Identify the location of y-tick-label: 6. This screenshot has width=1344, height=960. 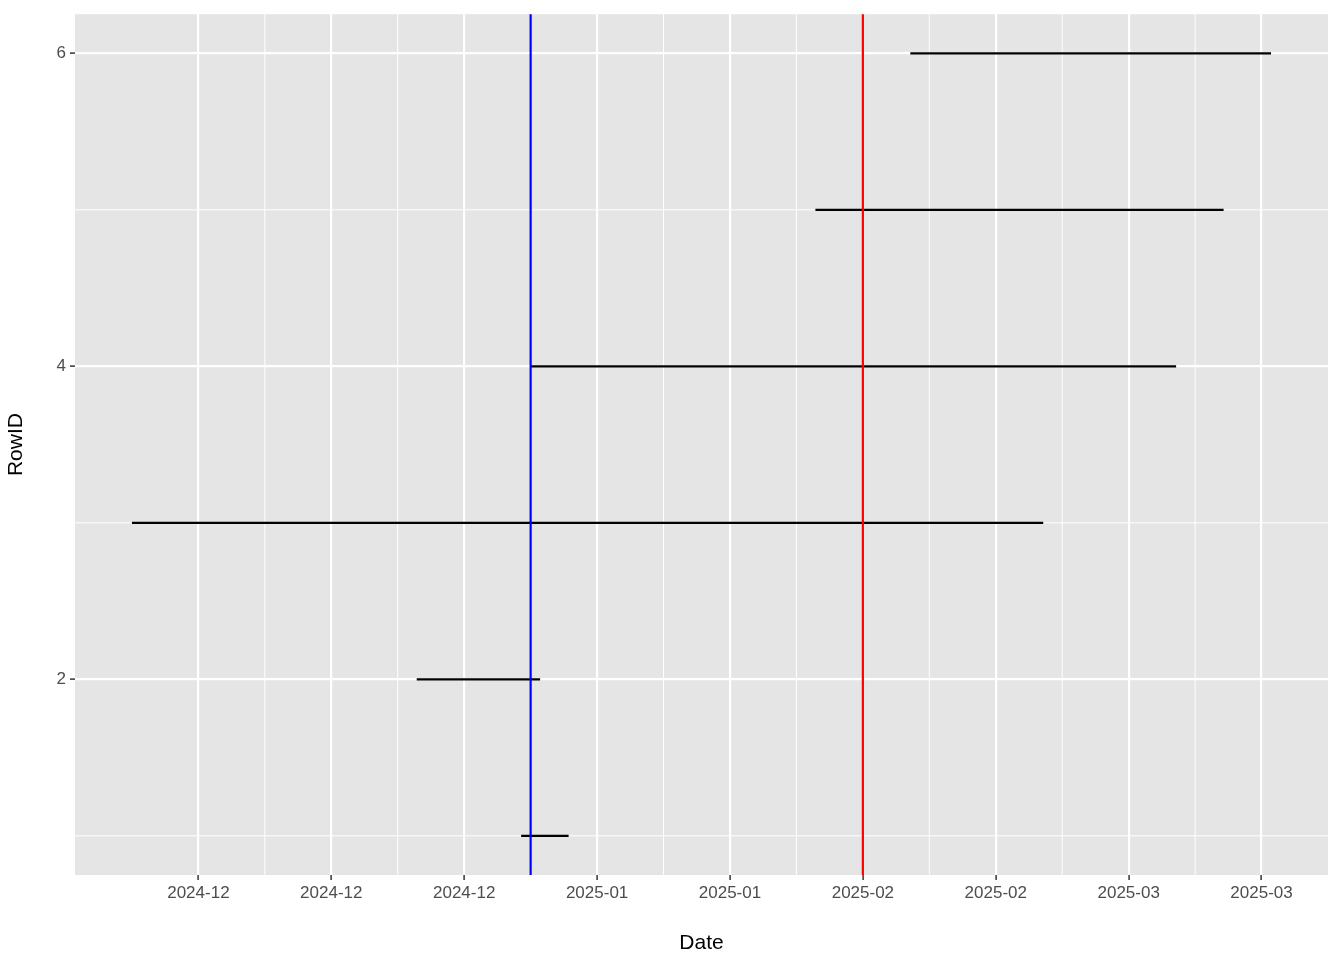
(61, 53).